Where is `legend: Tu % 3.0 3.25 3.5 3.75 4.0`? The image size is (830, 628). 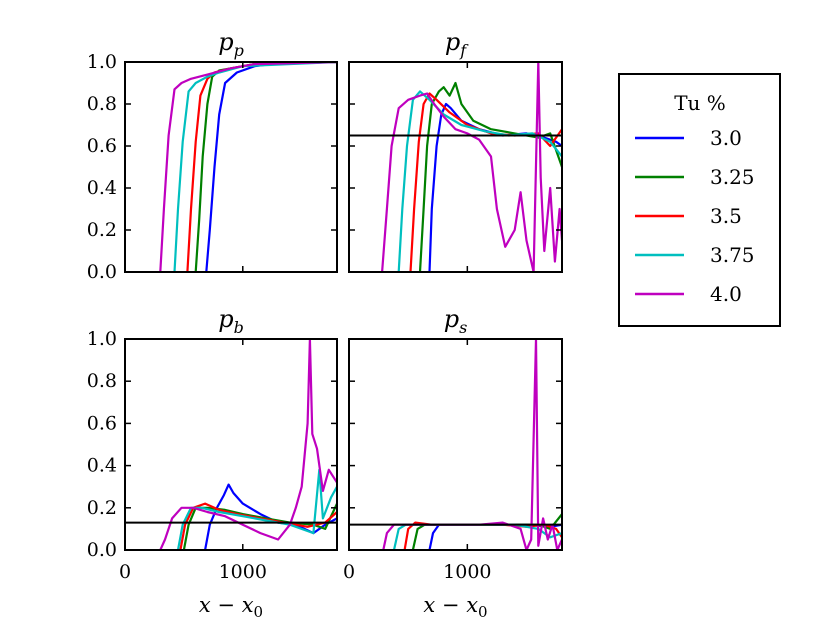
legend: Tu % 3.0 3.25 3.5 3.75 4.0 is located at coordinates (699, 200).